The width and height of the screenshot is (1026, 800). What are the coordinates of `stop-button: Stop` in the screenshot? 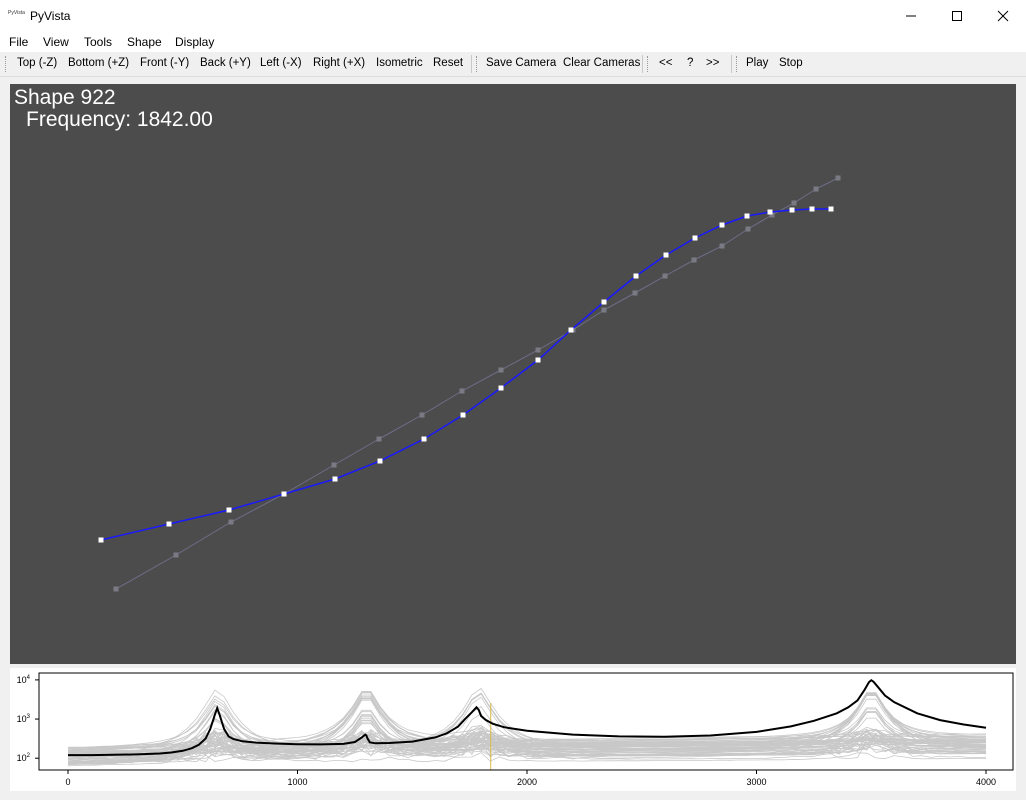 It's located at (791, 63).